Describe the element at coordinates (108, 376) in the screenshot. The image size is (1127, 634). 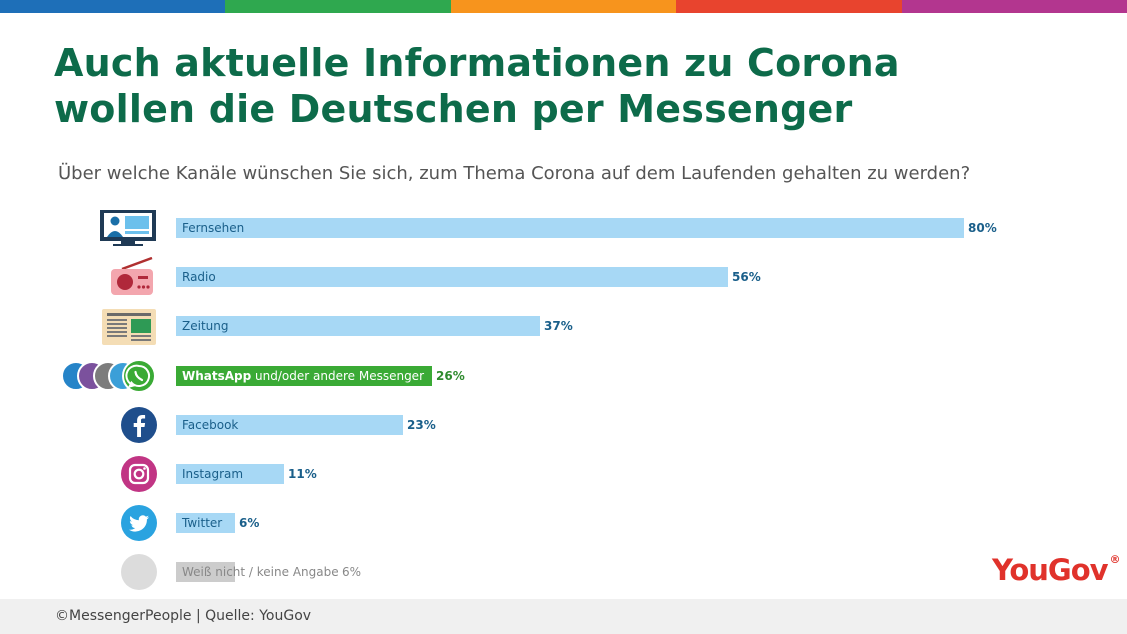
I see `messenger-apps-icon` at that location.